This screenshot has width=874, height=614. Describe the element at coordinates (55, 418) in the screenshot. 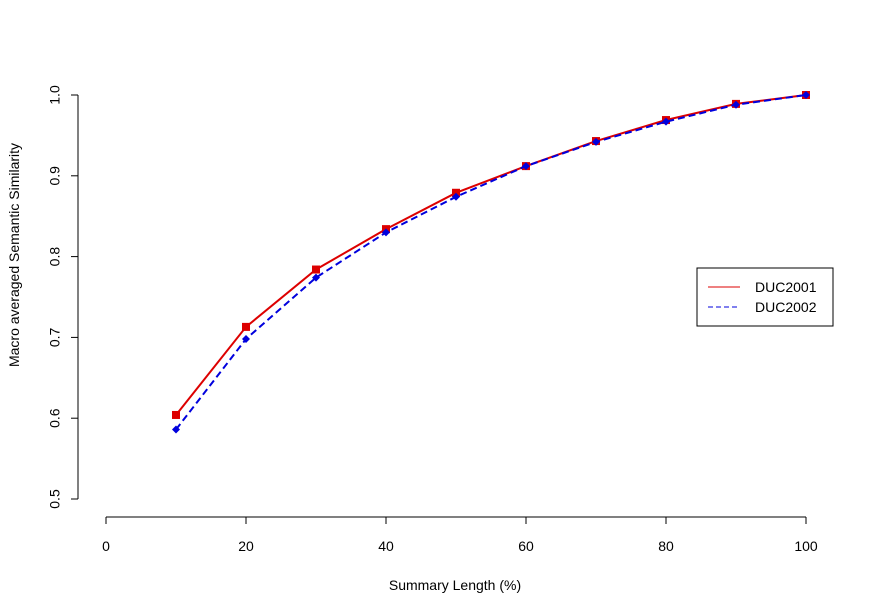

I see `y-tick-label: 0.6` at that location.